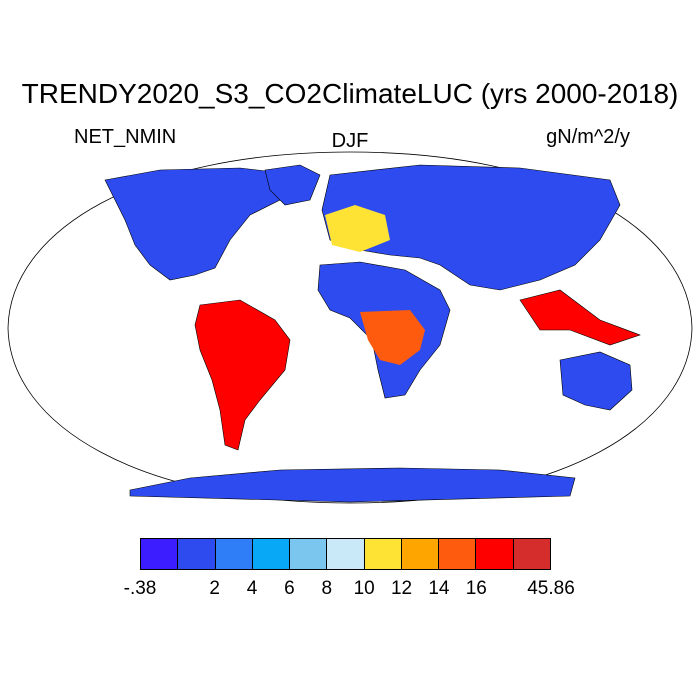 The width and height of the screenshot is (700, 700). Describe the element at coordinates (289, 588) in the screenshot. I see `colorbar-label: 6` at that location.